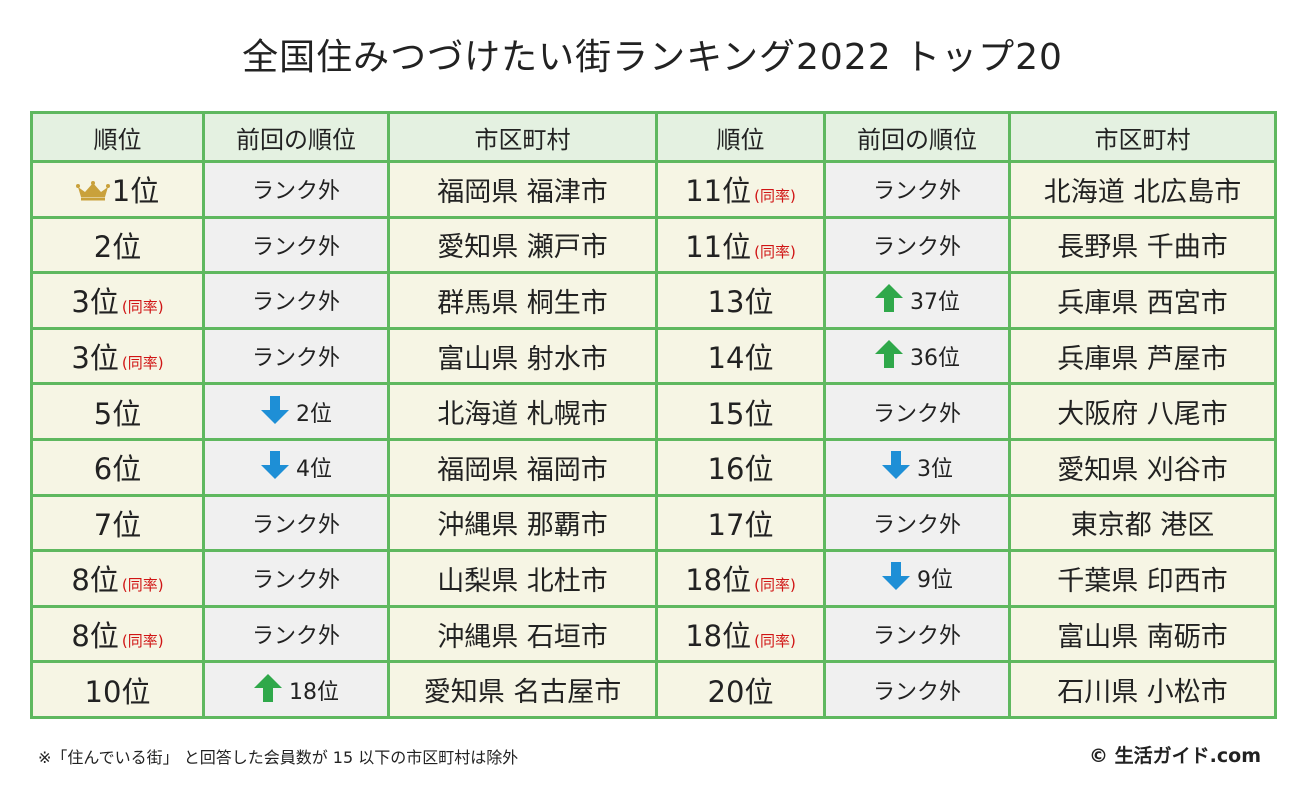 This screenshot has height=799, width=1305. What do you see at coordinates (522, 634) in the screenshot?
I see `municipality-cell: 沖縄県 石垣市` at bounding box center [522, 634].